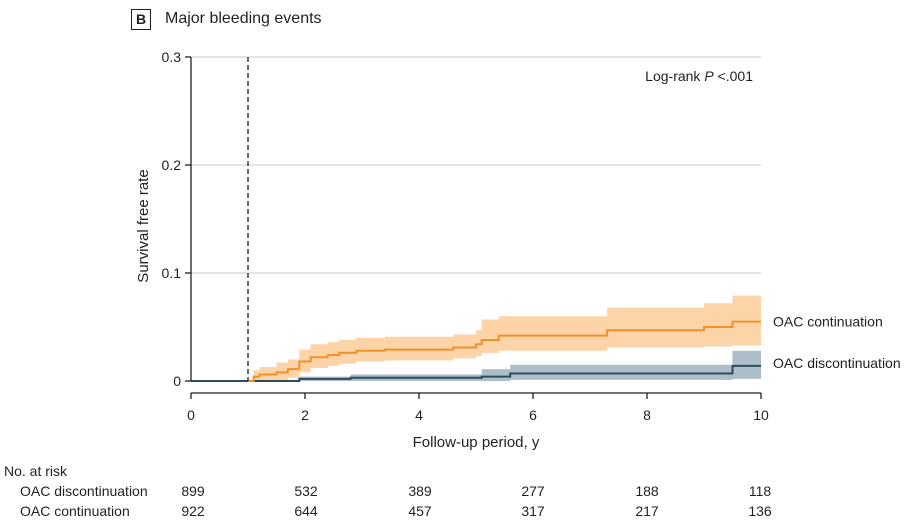 The height and width of the screenshot is (522, 914). Describe the element at coordinates (193, 491) in the screenshot. I see `risk-cell: 899` at that location.